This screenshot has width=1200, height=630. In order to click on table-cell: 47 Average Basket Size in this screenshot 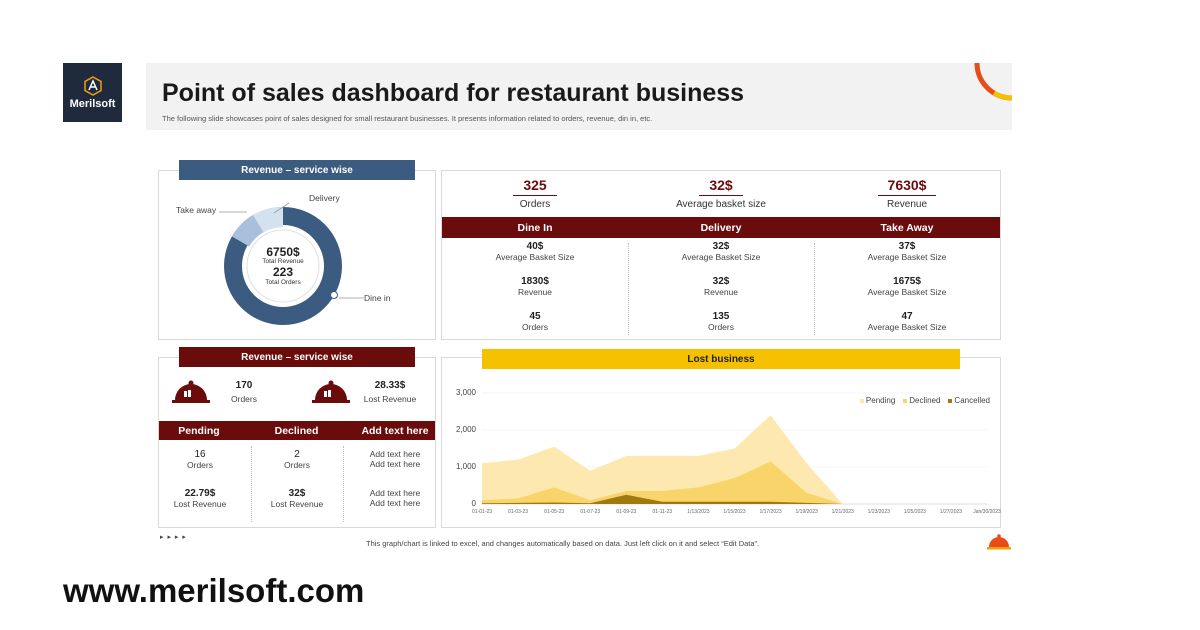, I will do `click(907, 321)`.